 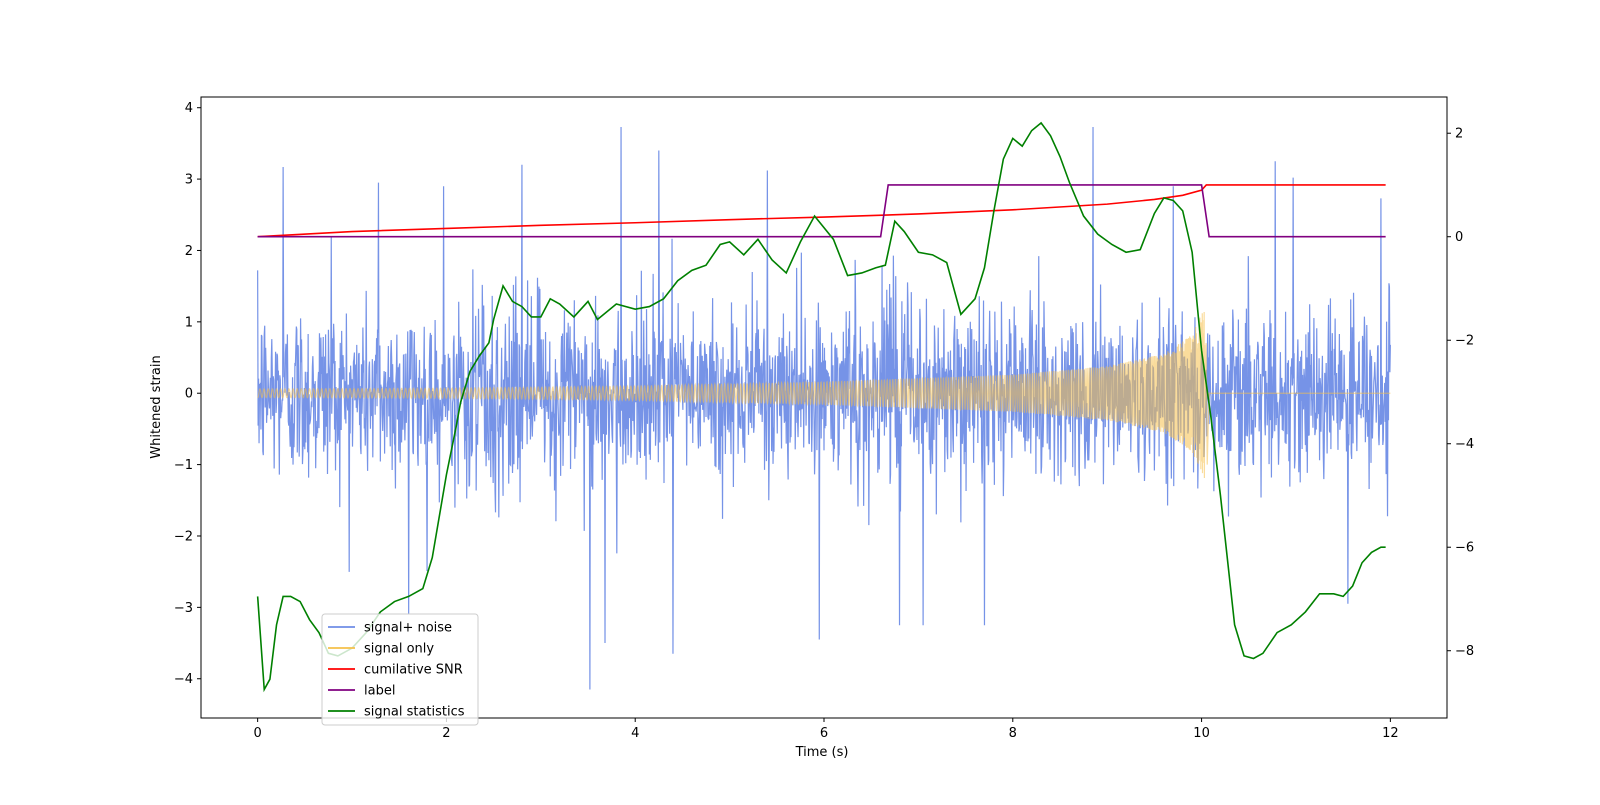 What do you see at coordinates (1464, 444) in the screenshot?
I see `y-tick-right-label: −4` at bounding box center [1464, 444].